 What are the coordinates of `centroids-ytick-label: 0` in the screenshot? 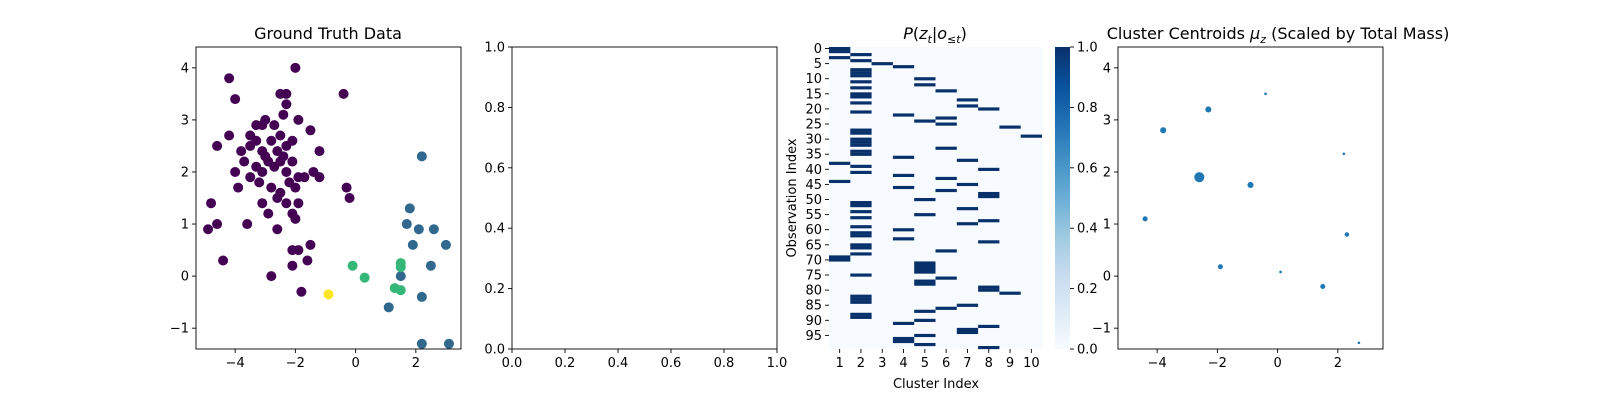 It's located at (1107, 277).